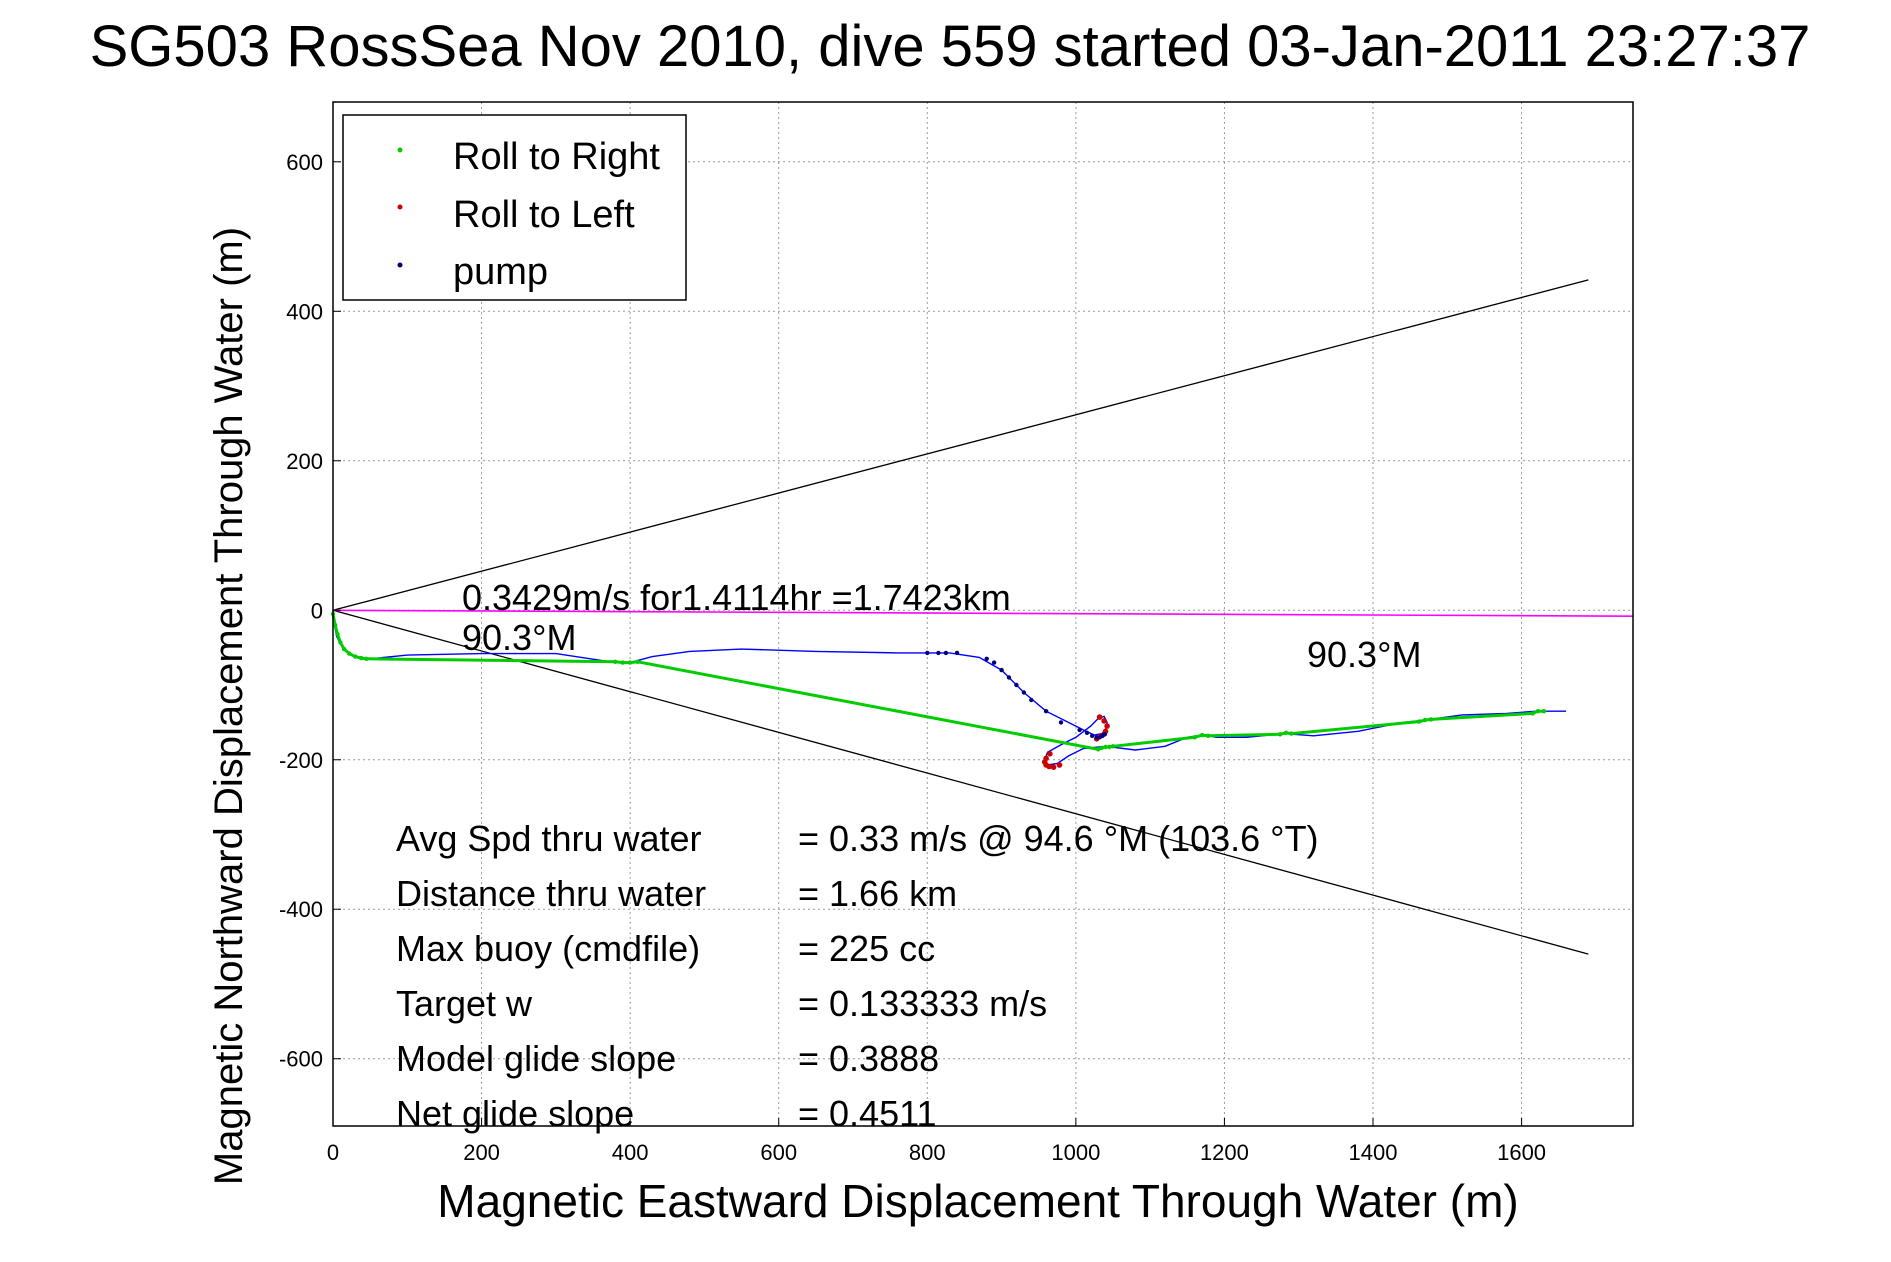  Describe the element at coordinates (400, 207) in the screenshot. I see `legend-marker-roll-left` at that location.